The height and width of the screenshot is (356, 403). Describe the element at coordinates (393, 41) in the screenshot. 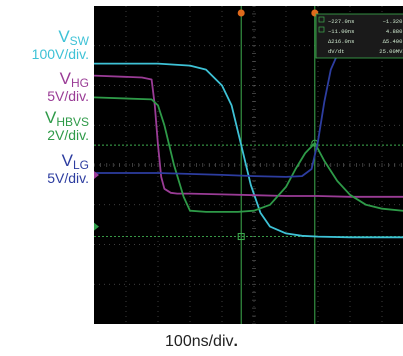

I see `readout-right-value: Δ5.400 V` at that location.